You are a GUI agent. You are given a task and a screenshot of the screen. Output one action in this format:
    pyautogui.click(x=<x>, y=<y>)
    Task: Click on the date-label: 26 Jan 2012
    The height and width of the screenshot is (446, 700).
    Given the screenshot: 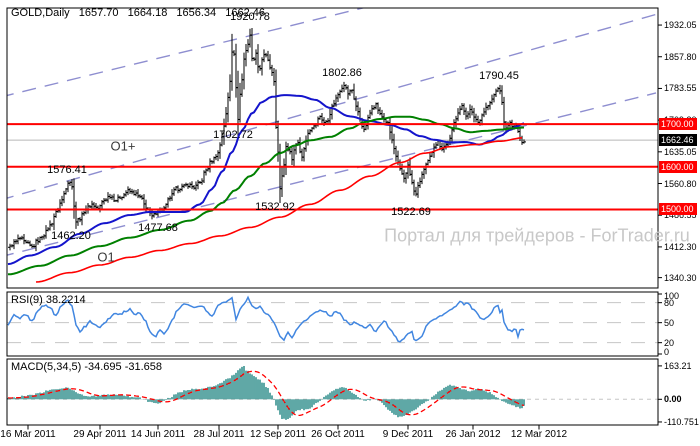 What is the action you would take?
    pyautogui.click(x=473, y=434)
    